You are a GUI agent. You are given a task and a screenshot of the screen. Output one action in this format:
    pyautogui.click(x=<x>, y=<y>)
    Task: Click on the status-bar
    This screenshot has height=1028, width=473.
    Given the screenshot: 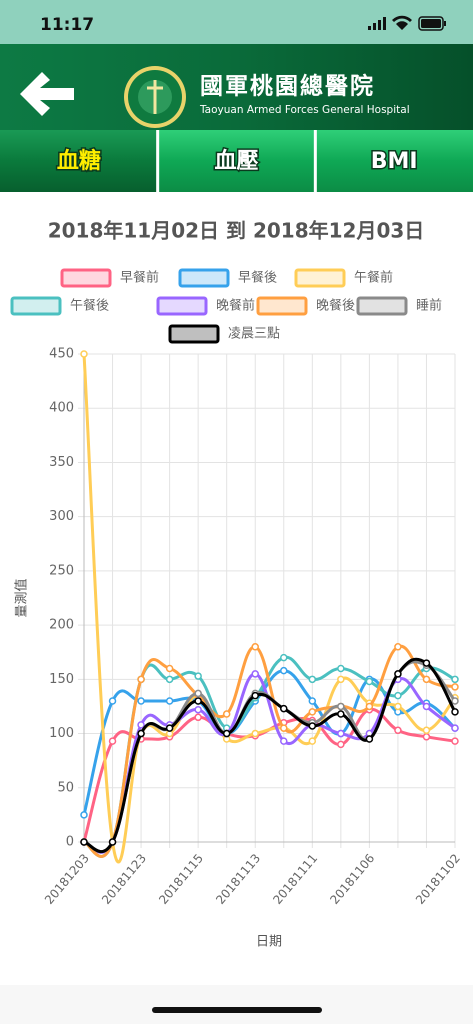 What is the action you would take?
    pyautogui.click(x=236, y=22)
    